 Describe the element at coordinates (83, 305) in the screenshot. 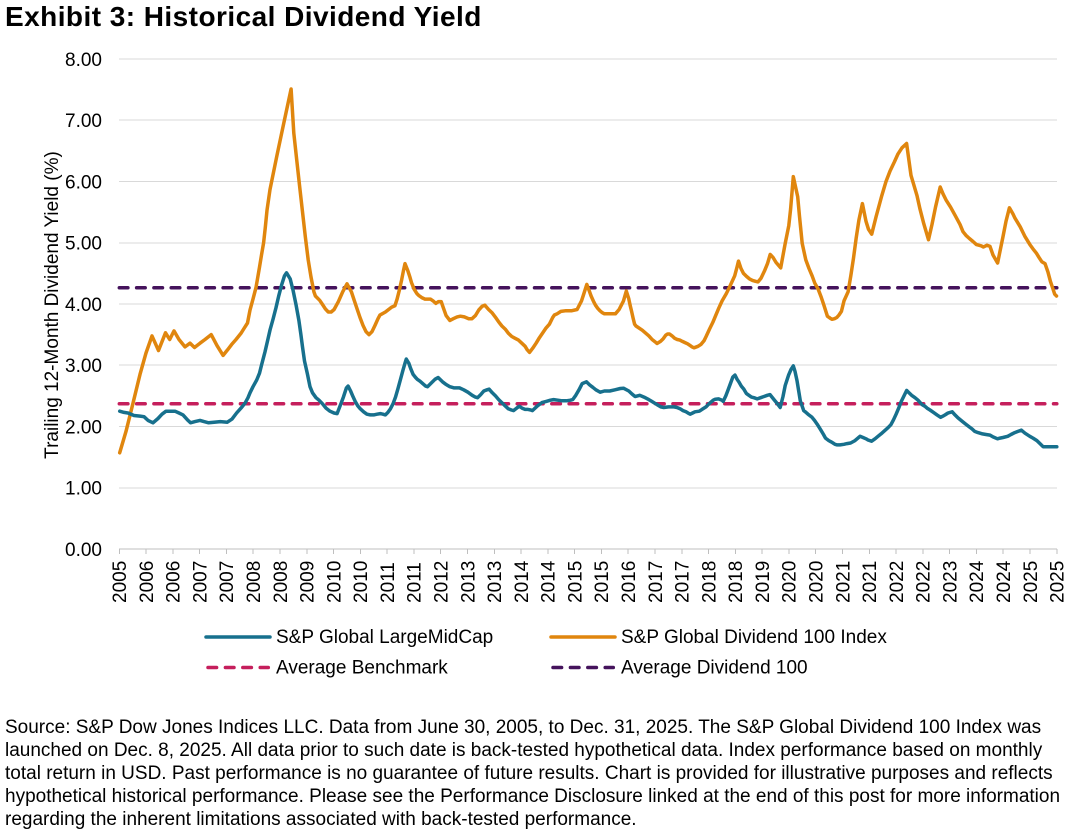

I see `svg-text: 4.00` at that location.